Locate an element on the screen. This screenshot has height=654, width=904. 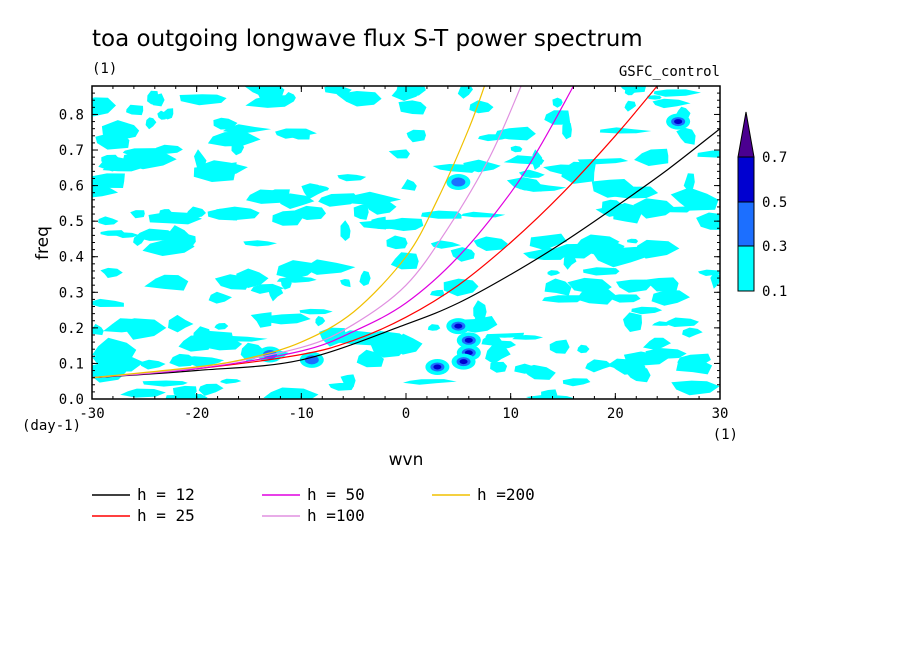
x-tick-label: 20 is located at coordinates (615, 414).